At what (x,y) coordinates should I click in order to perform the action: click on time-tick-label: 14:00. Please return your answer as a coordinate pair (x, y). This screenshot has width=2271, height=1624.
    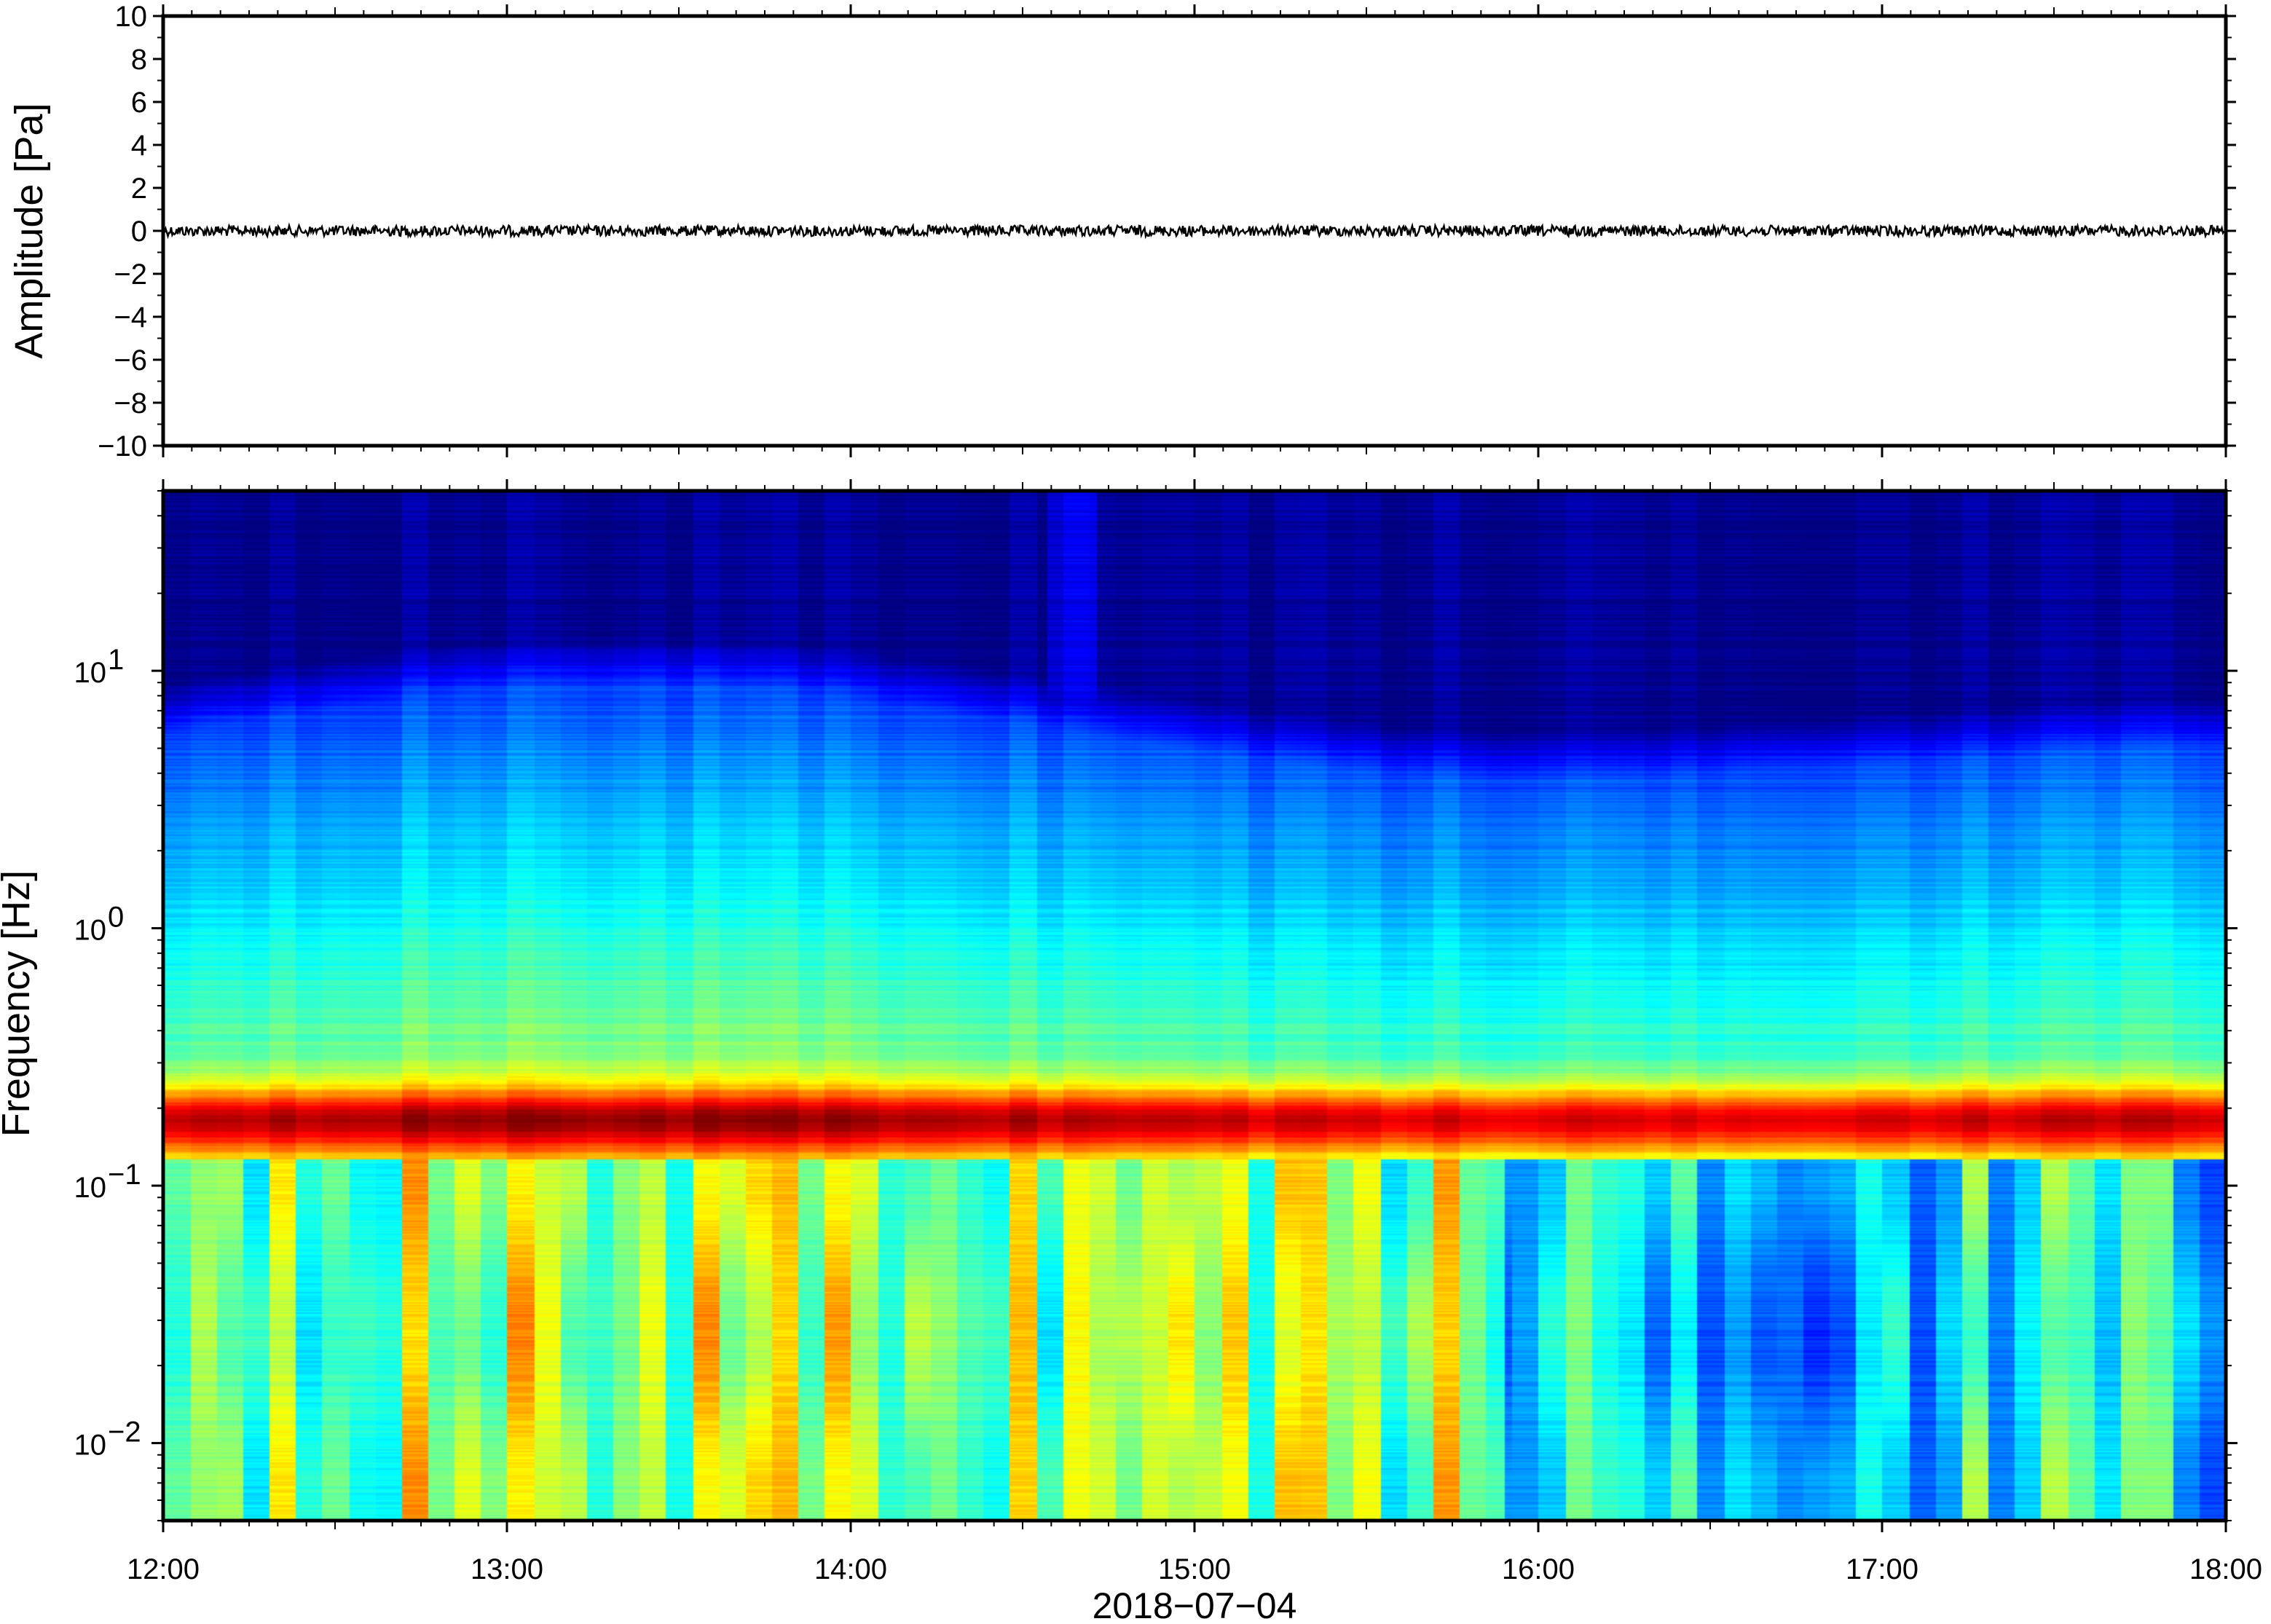
    Looking at the image, I should click on (851, 1569).